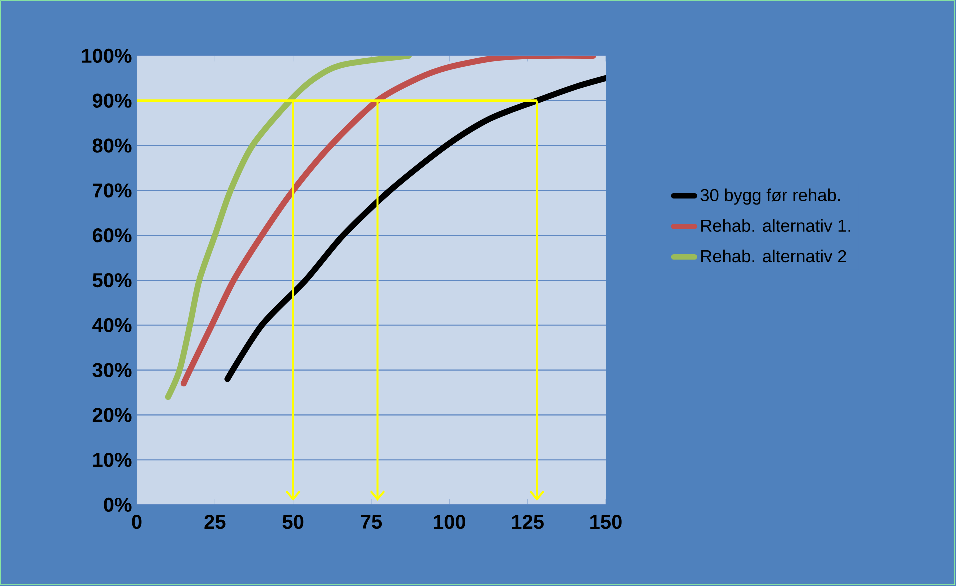 The height and width of the screenshot is (586, 956). I want to click on legend-label: Rehab. alternativ 1., so click(776, 225).